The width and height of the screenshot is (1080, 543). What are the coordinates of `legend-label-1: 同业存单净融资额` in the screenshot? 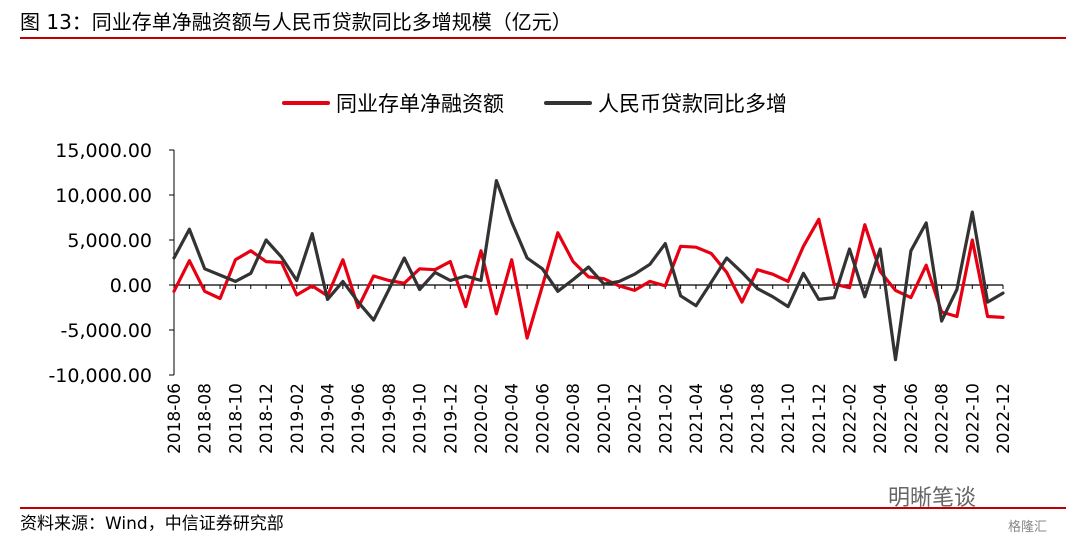 It's located at (420, 104).